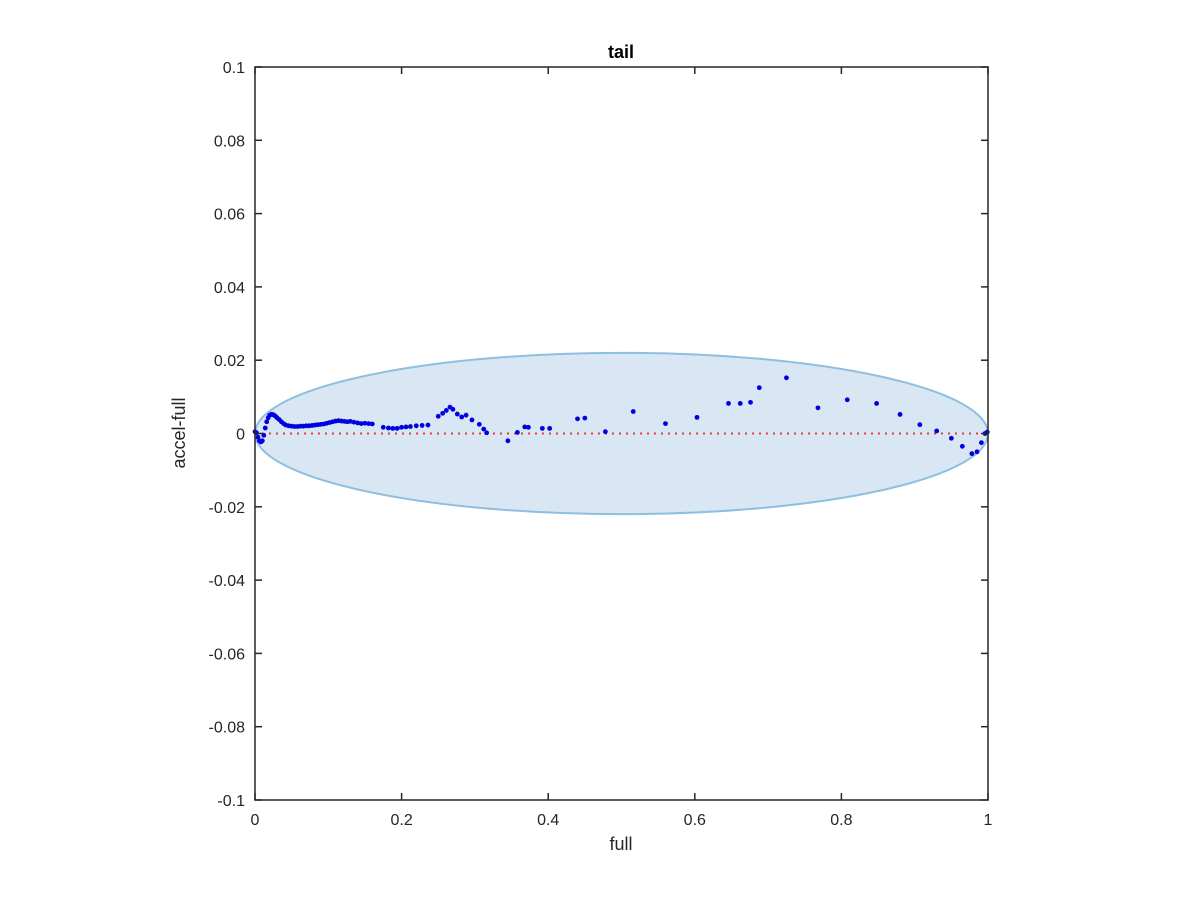  Describe the element at coordinates (240, 435) in the screenshot. I see `y-tick-label: 0` at that location.